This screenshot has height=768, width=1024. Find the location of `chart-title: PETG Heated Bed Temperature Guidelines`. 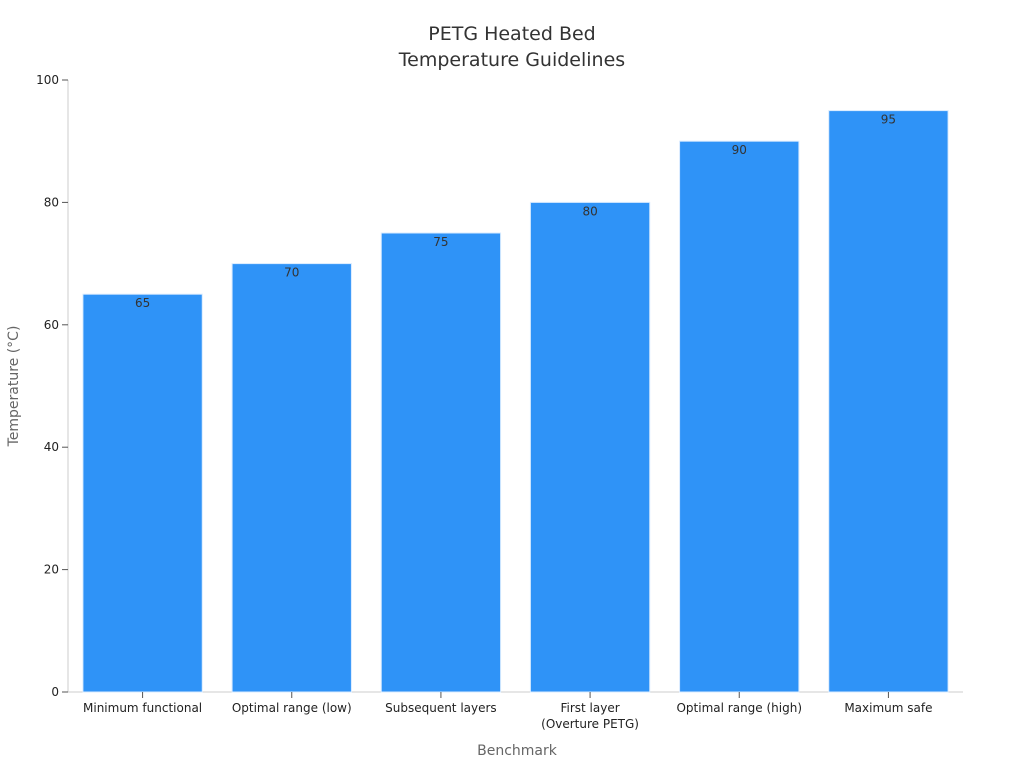

chart-title: PETG Heated Bed Temperature Guidelines is located at coordinates (511, 47).